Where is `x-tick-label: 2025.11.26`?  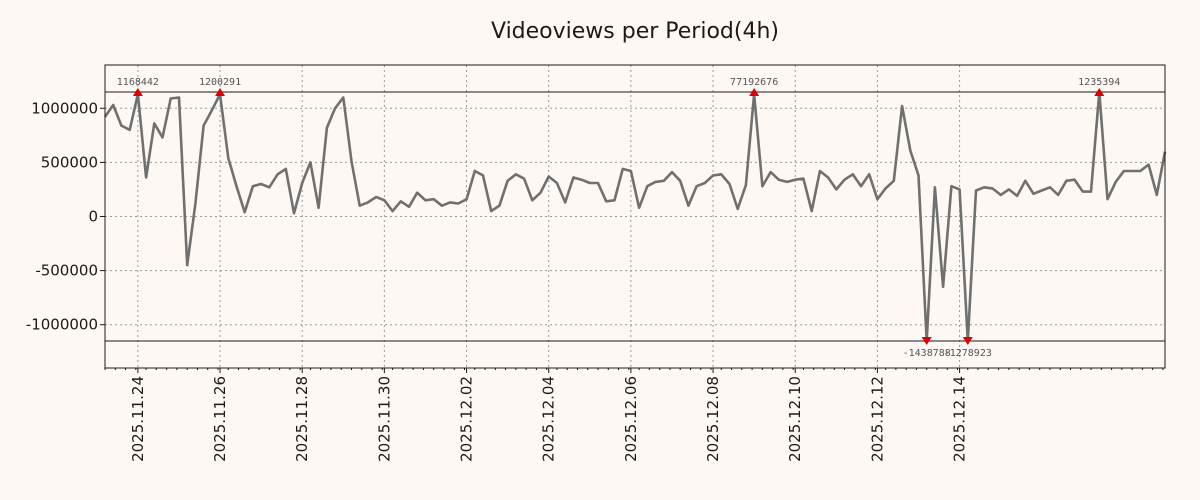 x-tick-label: 2025.11.26 is located at coordinates (220, 419).